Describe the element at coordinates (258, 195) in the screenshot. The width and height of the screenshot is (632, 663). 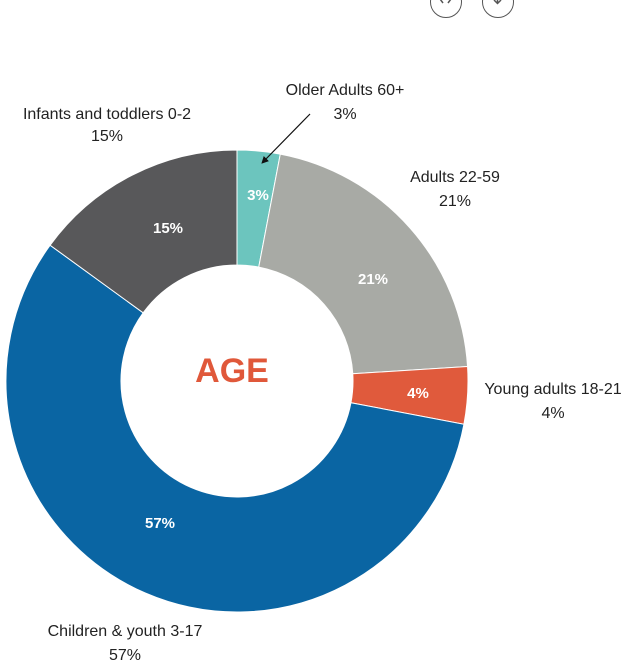
I see `slice-label-older-adults: 3%` at that location.